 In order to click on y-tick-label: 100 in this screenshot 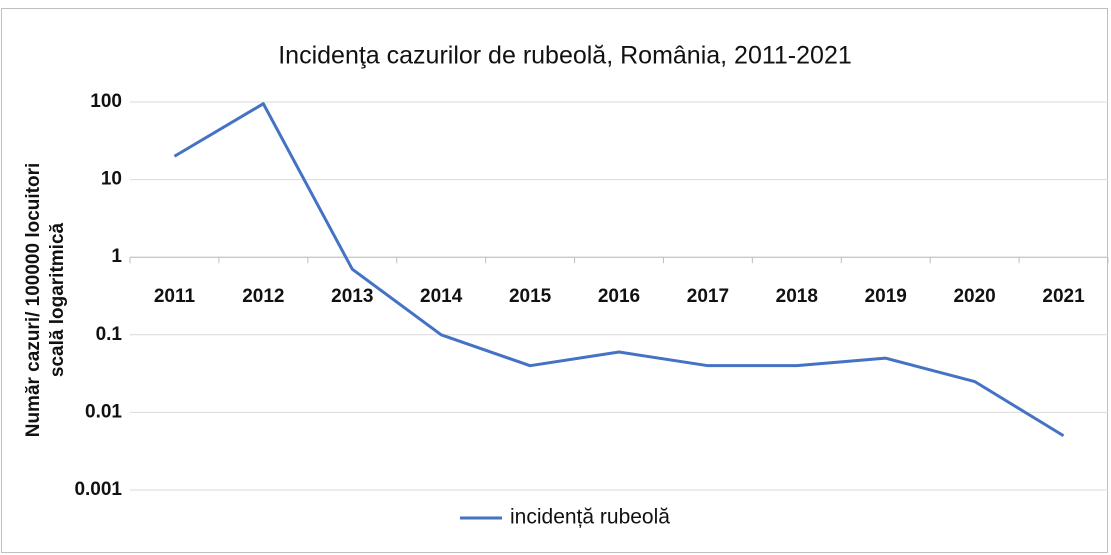, I will do `click(106, 101)`.